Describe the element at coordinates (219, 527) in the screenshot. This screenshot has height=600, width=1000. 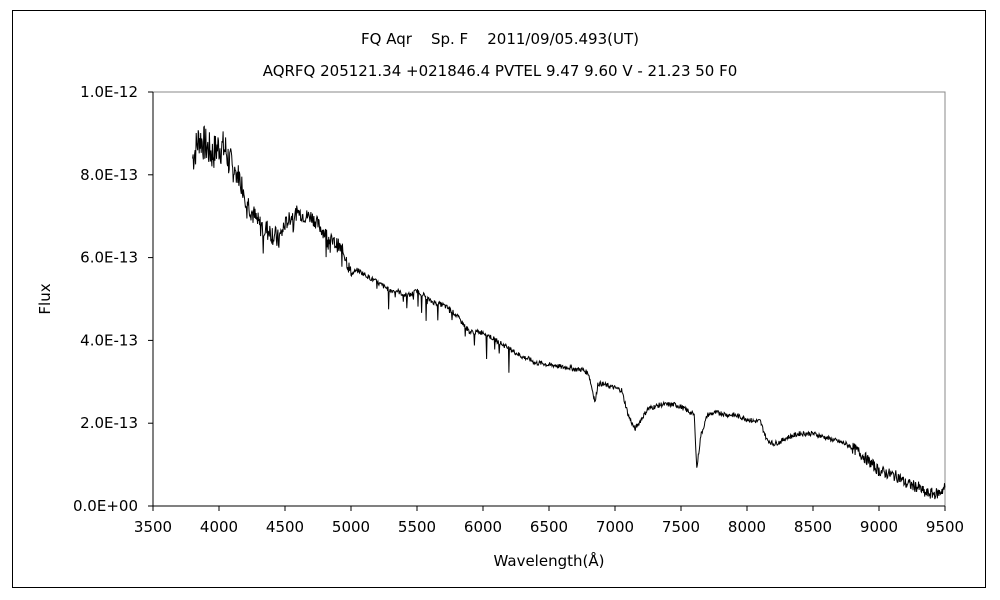
I see `x-tick-label: 4000` at that location.